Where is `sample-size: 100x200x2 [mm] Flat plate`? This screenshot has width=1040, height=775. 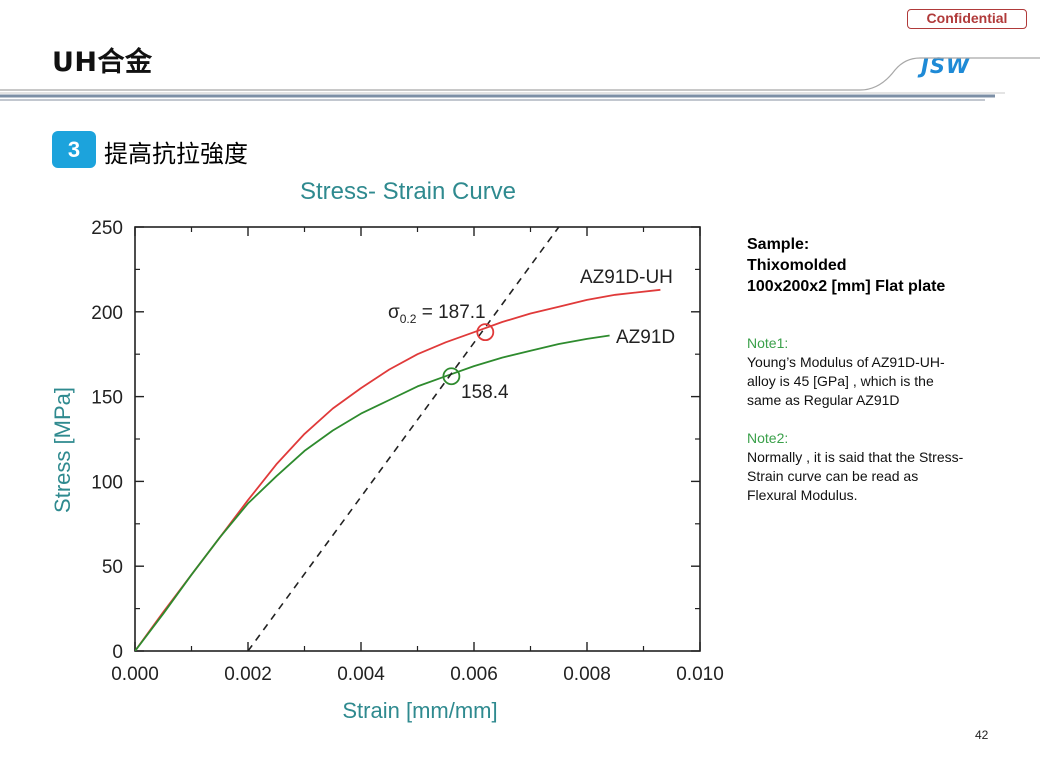 sample-size: 100x200x2 [mm] Flat plate is located at coordinates (846, 286).